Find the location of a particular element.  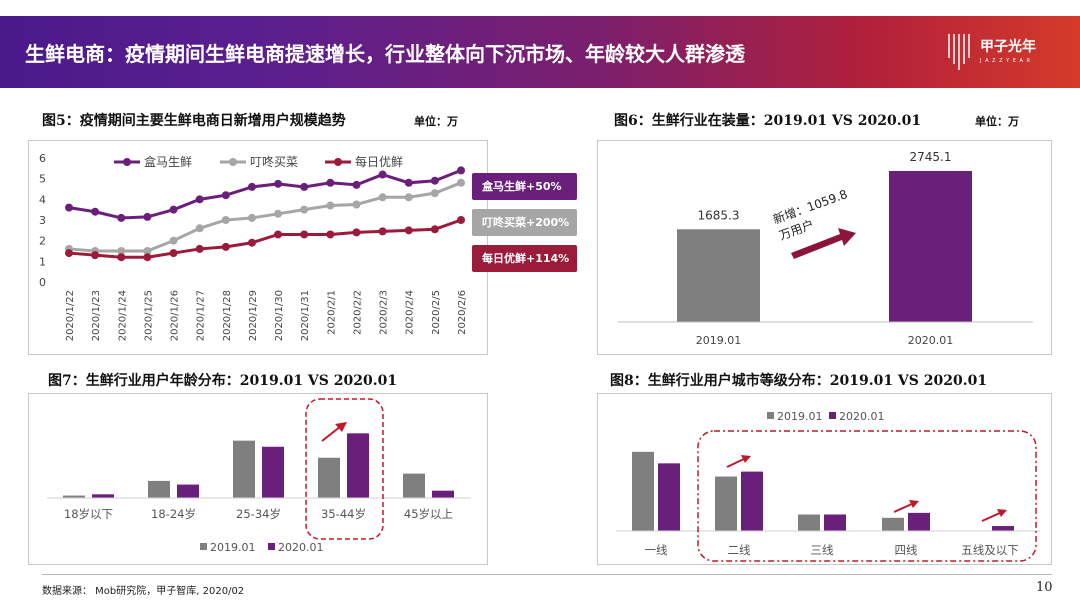

bar-2020.01-一线 is located at coordinates (669, 497).